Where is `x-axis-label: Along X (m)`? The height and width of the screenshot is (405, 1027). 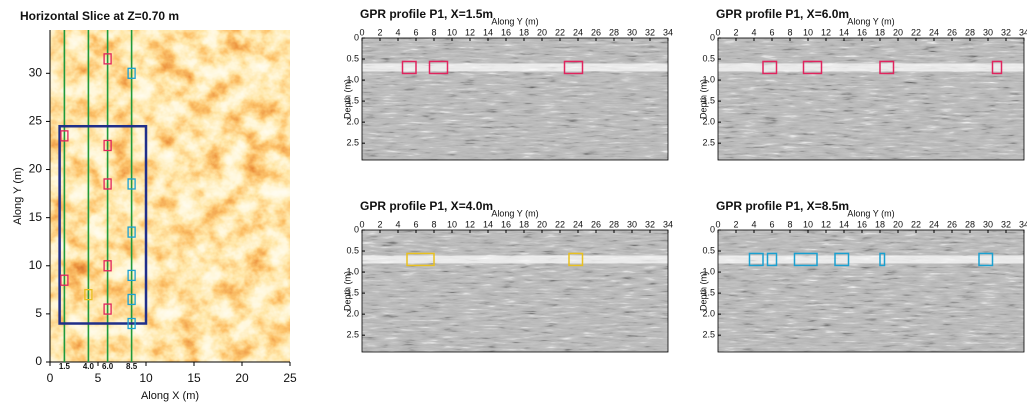
x-axis-label: Along X (m) is located at coordinates (170, 396).